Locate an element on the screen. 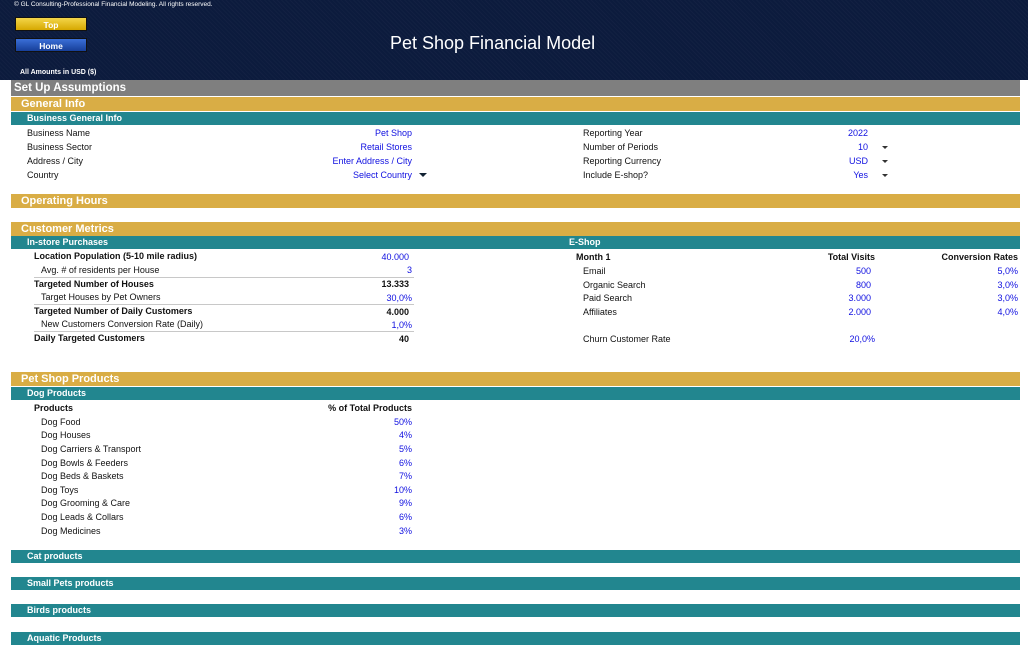 This screenshot has width=1028, height=659. number-of-periods-select: 10 is located at coordinates (862, 147).